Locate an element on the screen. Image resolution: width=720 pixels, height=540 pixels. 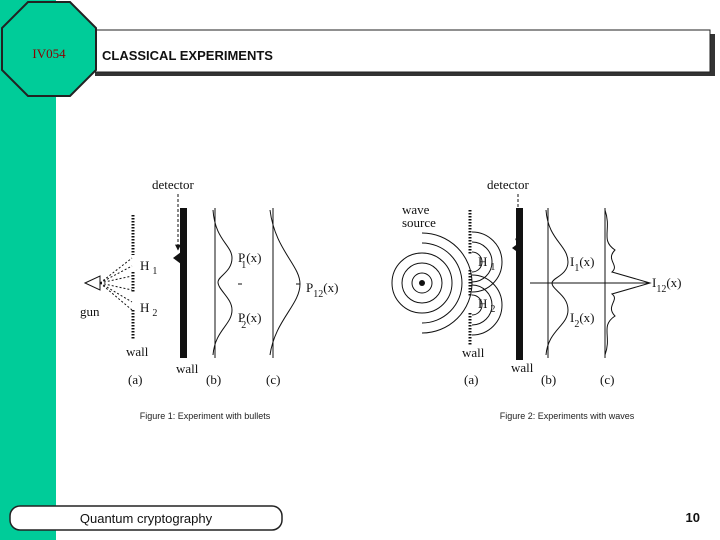
course-code: IV054 is located at coordinates (49, 53).